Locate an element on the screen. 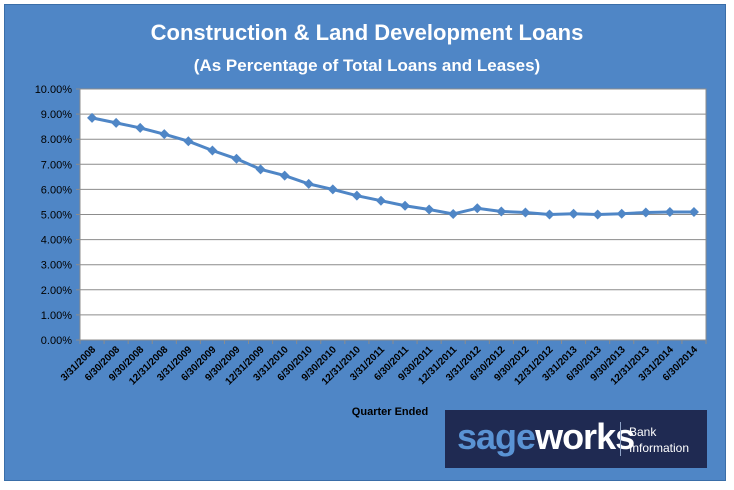 This screenshot has width=734, height=490. y-tick-label: 9.00% is located at coordinates (56, 115).